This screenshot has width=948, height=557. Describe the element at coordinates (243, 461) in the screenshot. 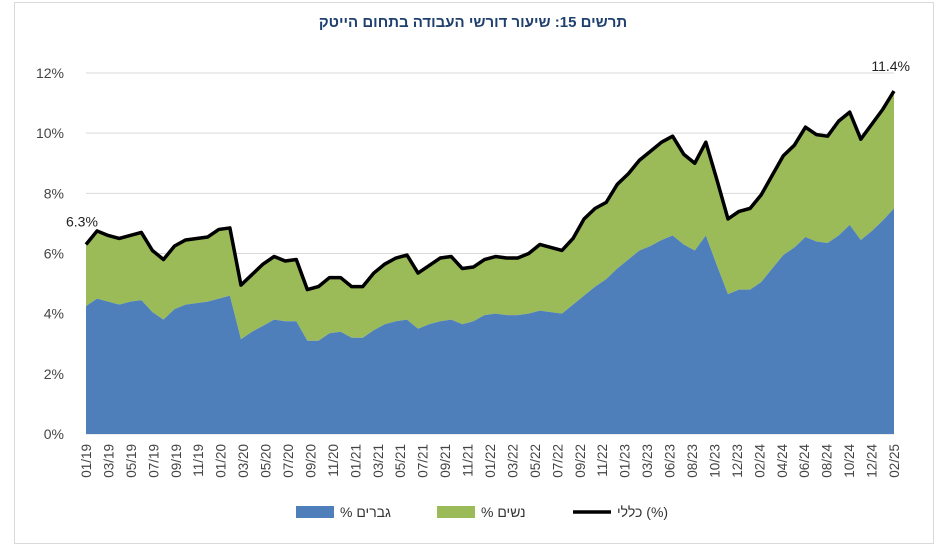

I see `x-tick-label: 03/20` at that location.